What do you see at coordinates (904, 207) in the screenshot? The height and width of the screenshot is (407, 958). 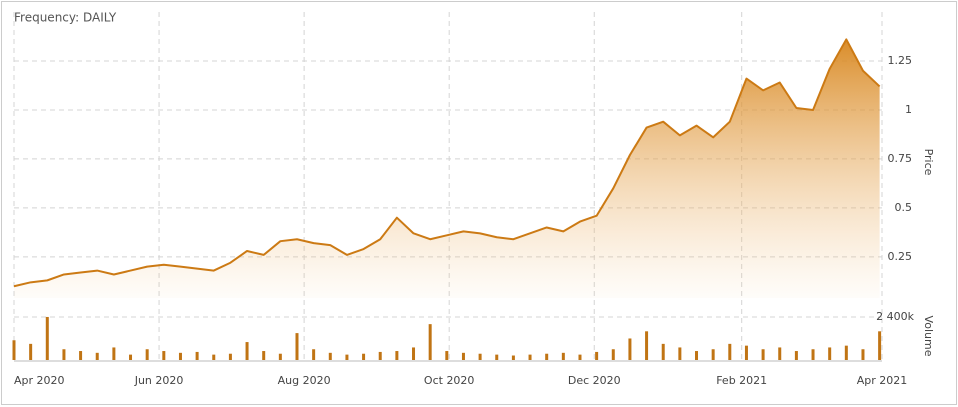 I see `y-tick-label: 0.5` at bounding box center [904, 207].